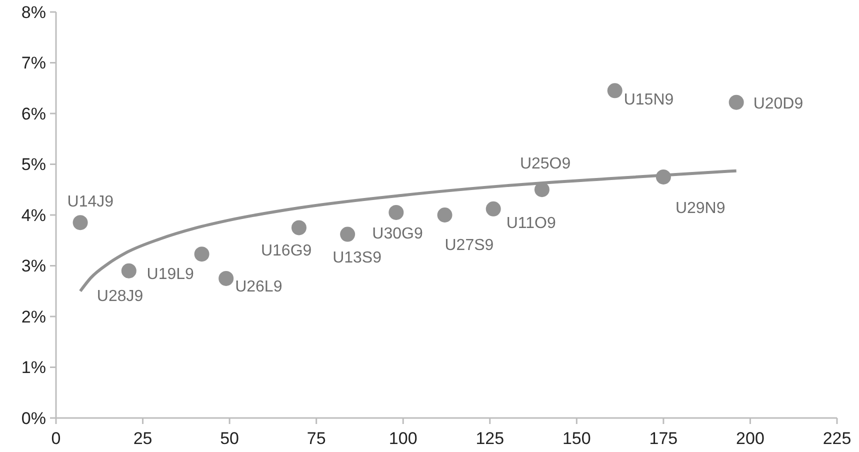 This screenshot has height=452, width=859. What do you see at coordinates (170, 275) in the screenshot?
I see `annotation: U19L9` at bounding box center [170, 275].